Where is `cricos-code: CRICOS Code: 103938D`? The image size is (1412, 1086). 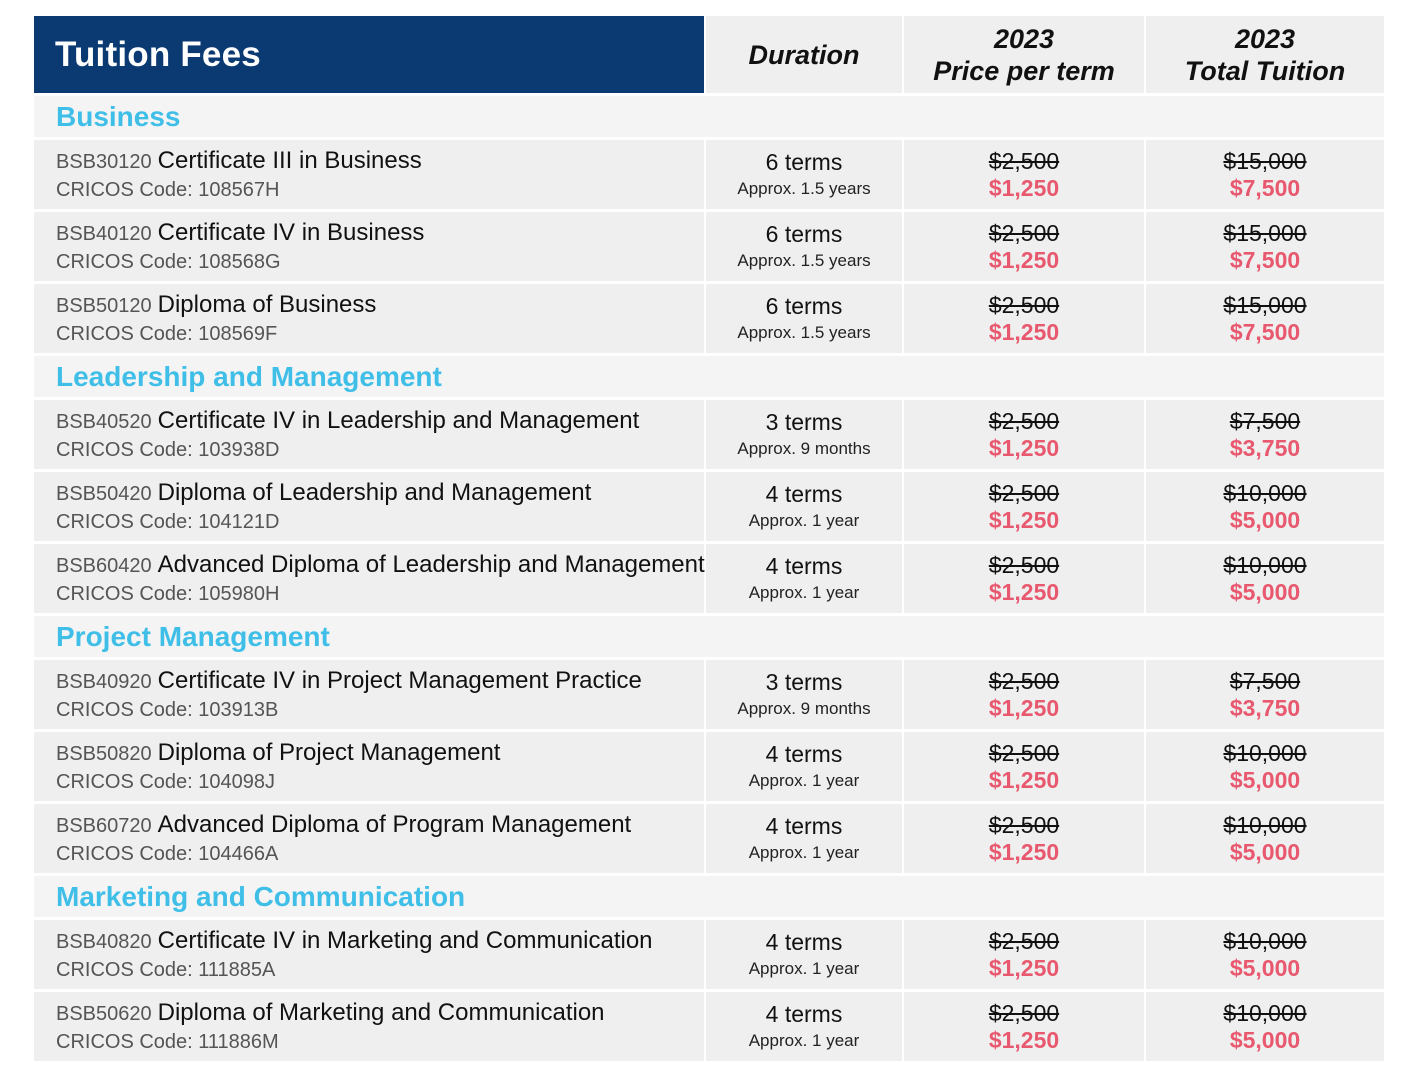 cricos-code: CRICOS Code: 103938D is located at coordinates (168, 450).